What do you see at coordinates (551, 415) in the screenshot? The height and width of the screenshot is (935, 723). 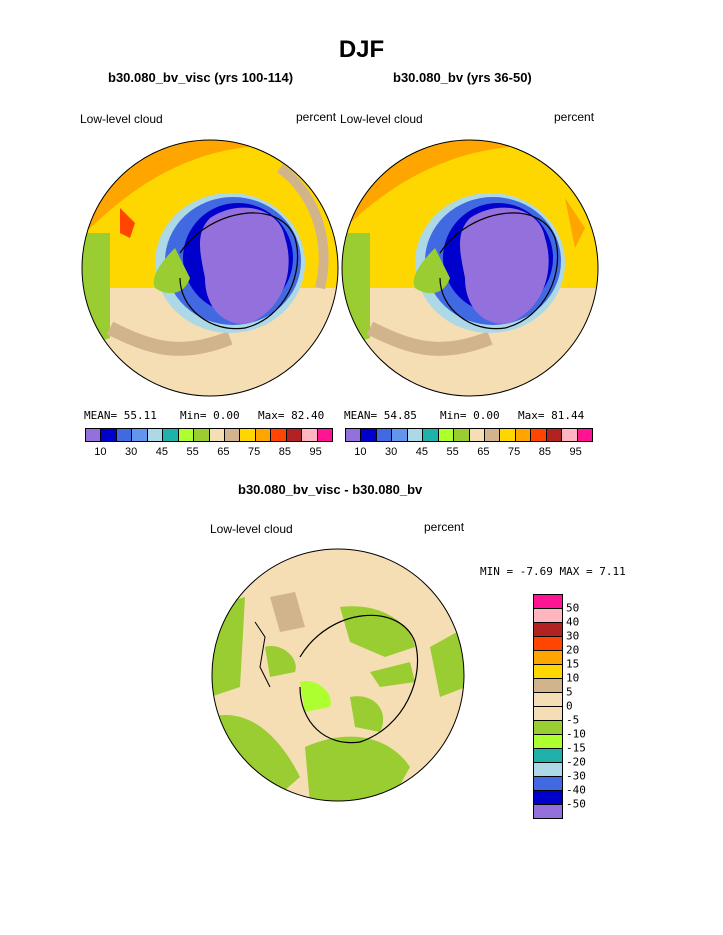 I see `panel-2-max: Max= 81.44` at bounding box center [551, 415].